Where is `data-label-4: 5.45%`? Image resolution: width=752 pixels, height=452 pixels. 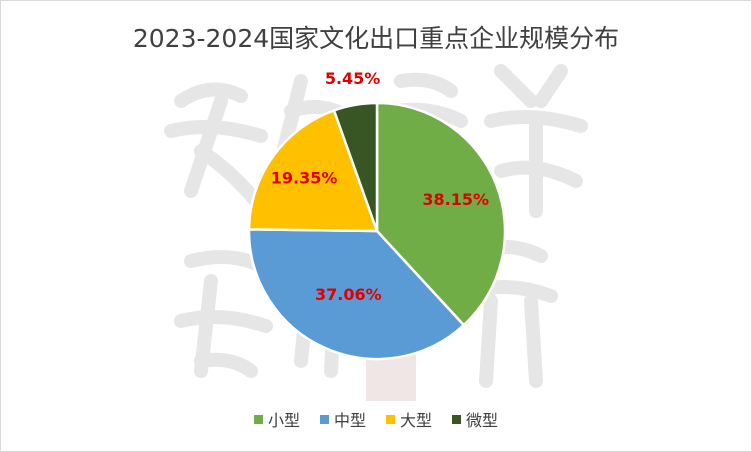
data-label-4: 5.45% is located at coordinates (353, 78).